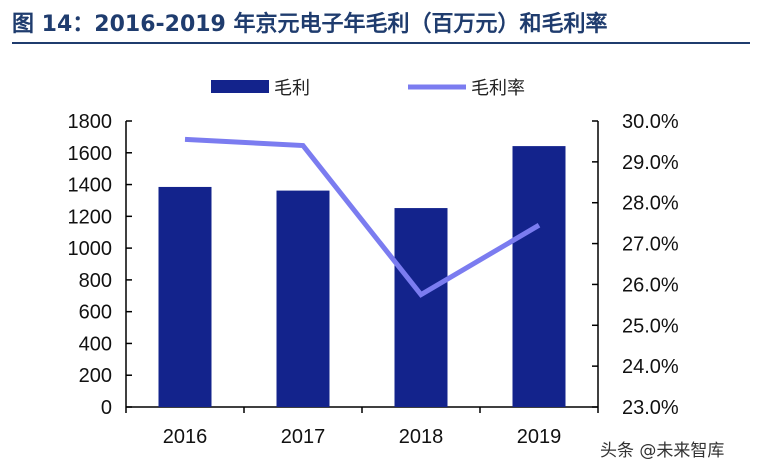 The height and width of the screenshot is (469, 764). Describe the element at coordinates (240, 86) in the screenshot. I see `legend-swatch-bar` at that location.